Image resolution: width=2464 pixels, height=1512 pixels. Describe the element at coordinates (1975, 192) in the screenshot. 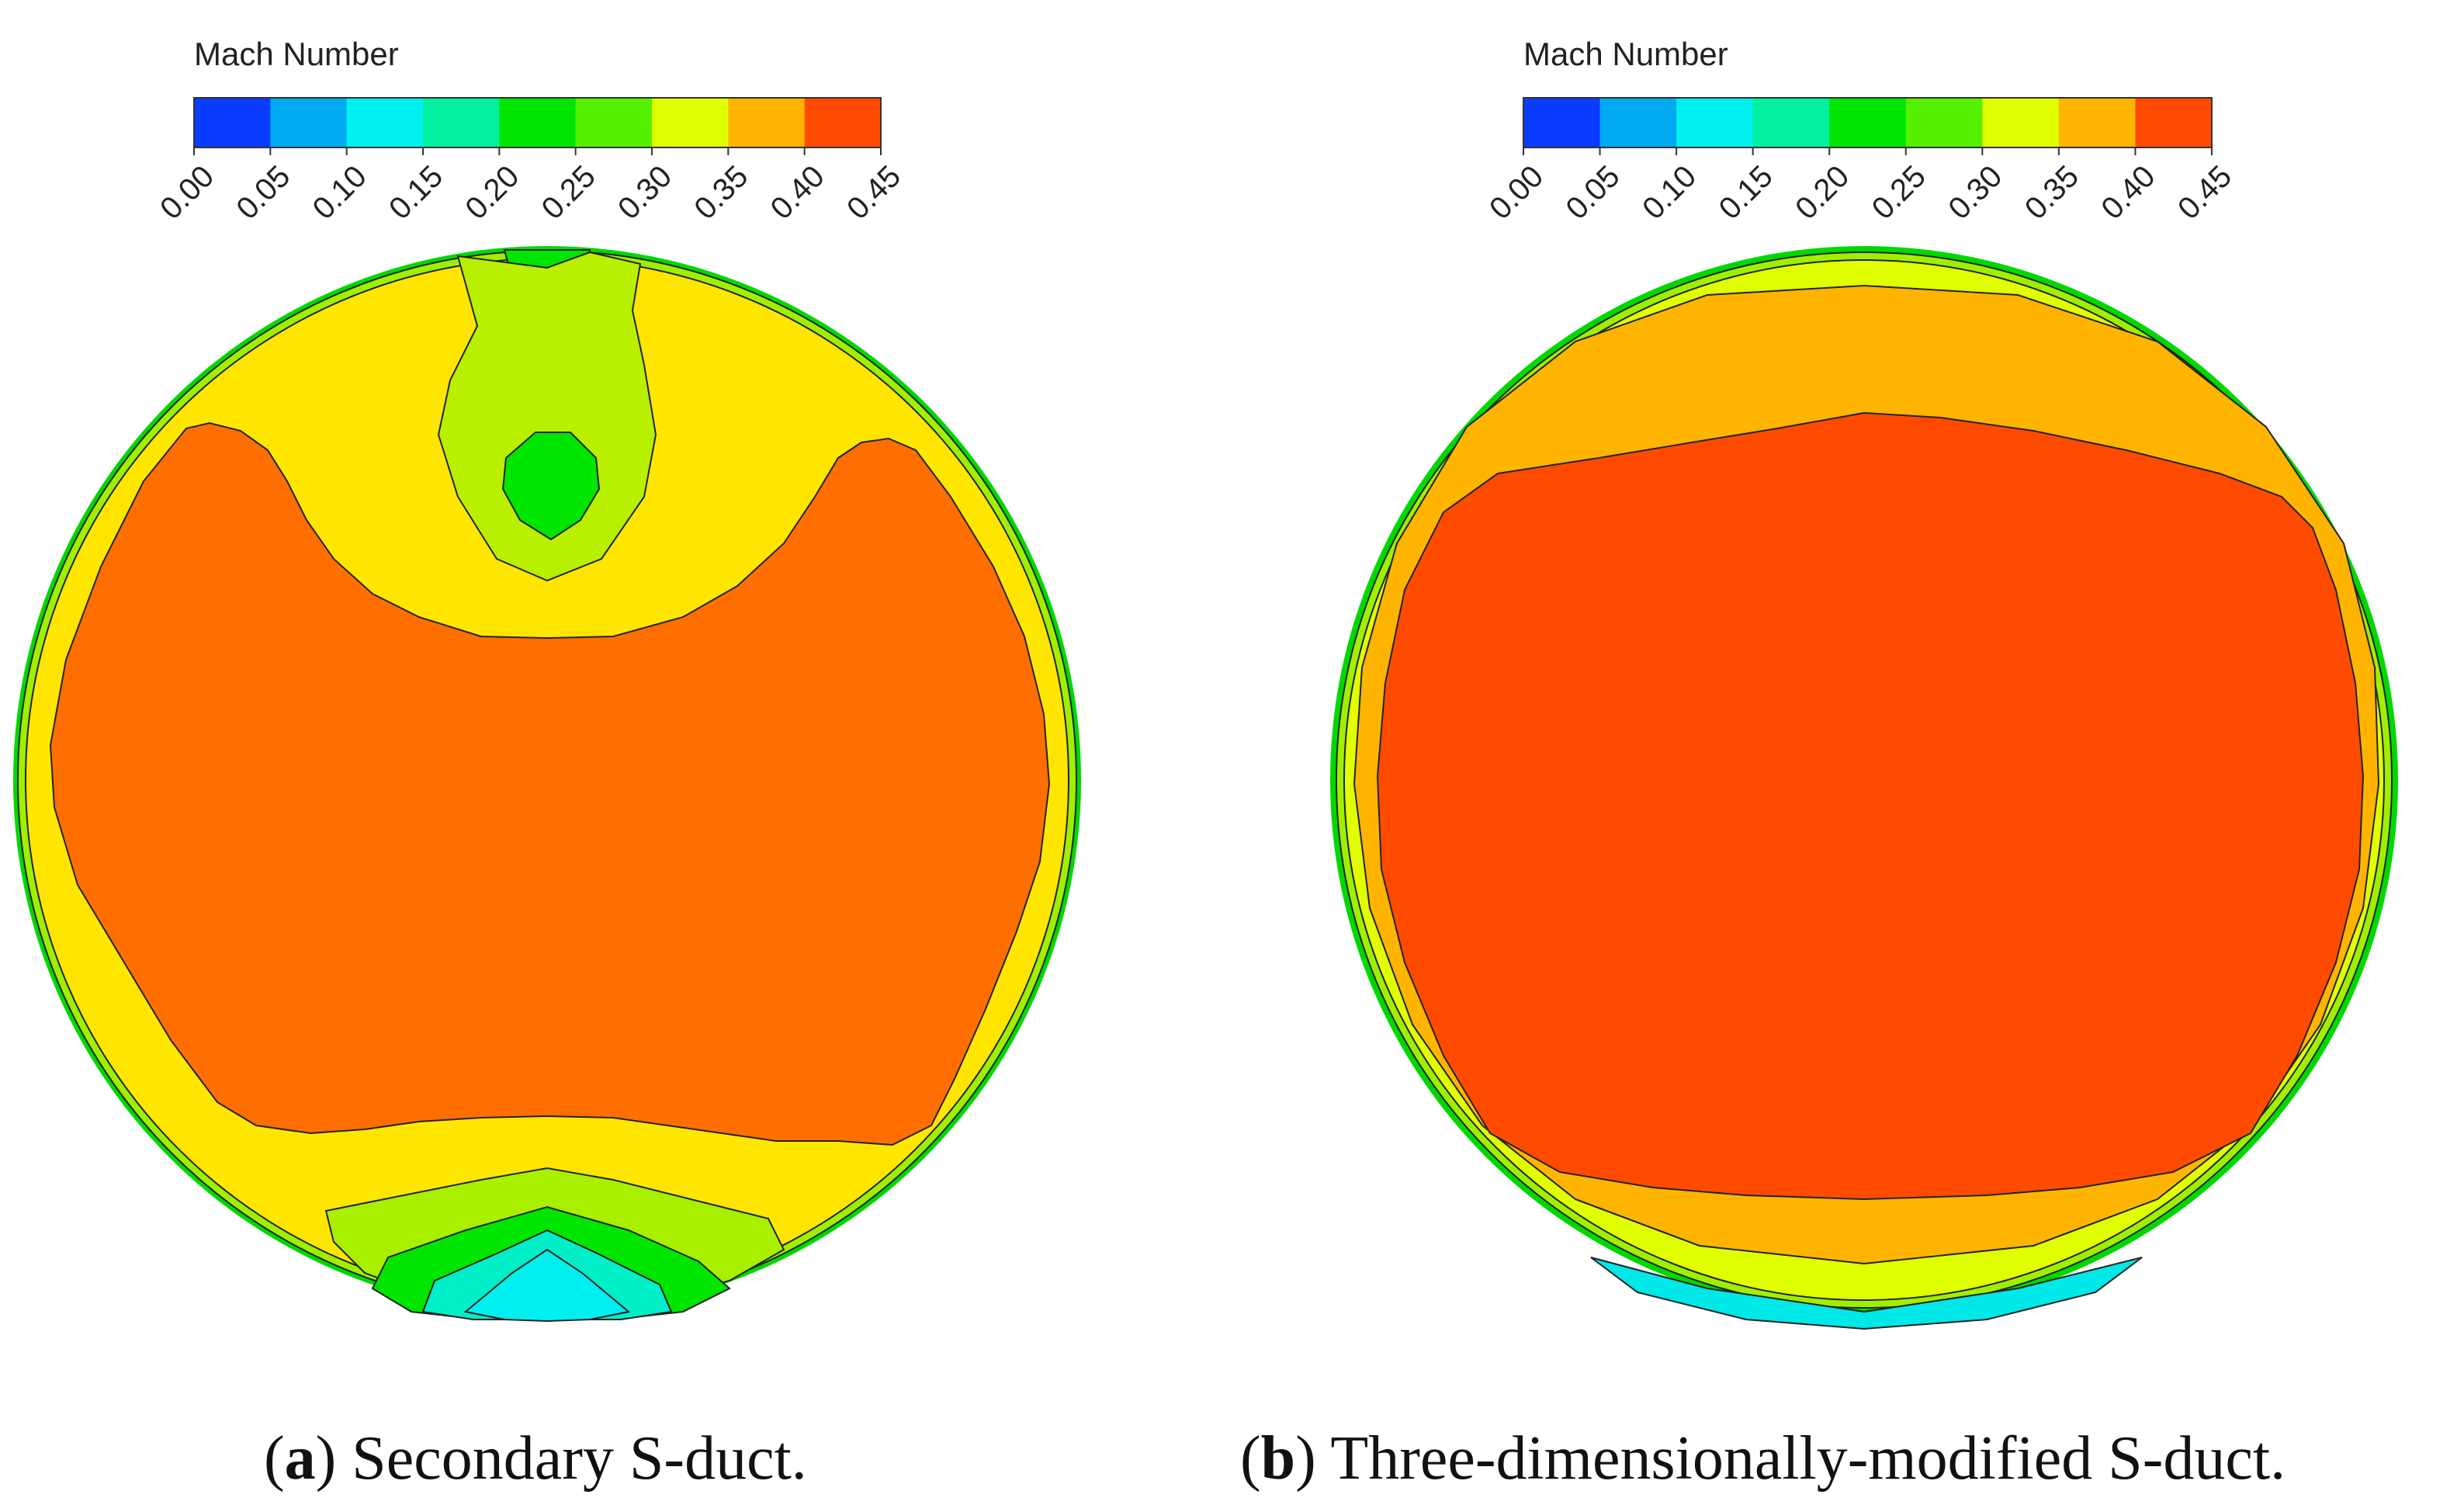

I see `colorbar-tick-label-b-6: 0.30` at that location.